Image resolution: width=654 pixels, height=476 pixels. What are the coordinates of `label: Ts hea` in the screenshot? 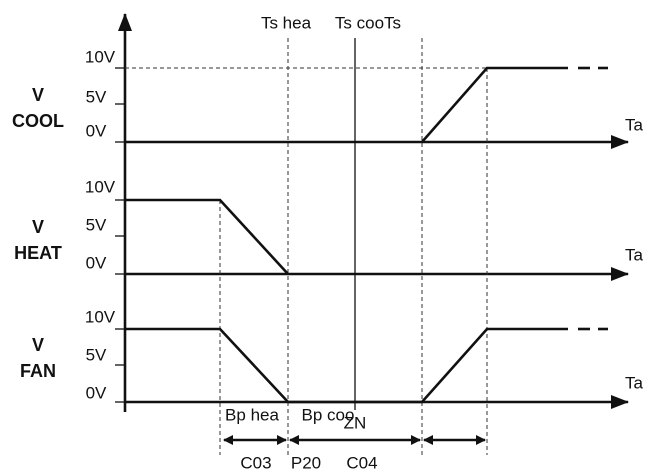 It's located at (286, 22).